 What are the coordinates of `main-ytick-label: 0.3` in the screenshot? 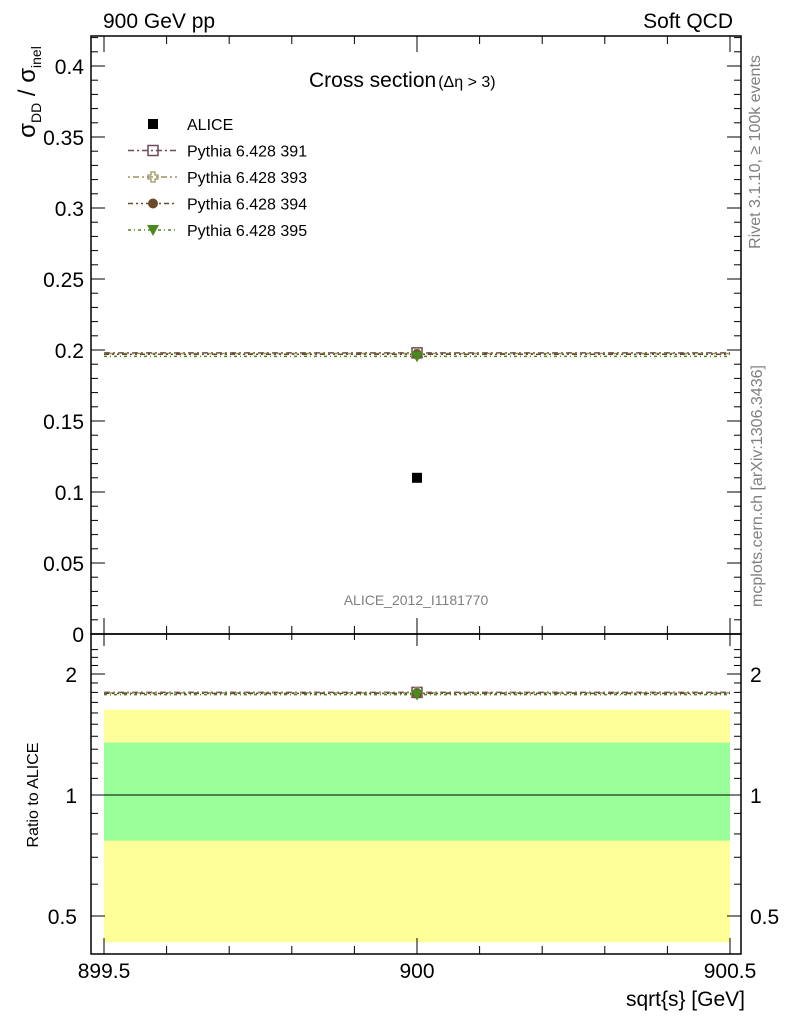 It's located at (69, 209).